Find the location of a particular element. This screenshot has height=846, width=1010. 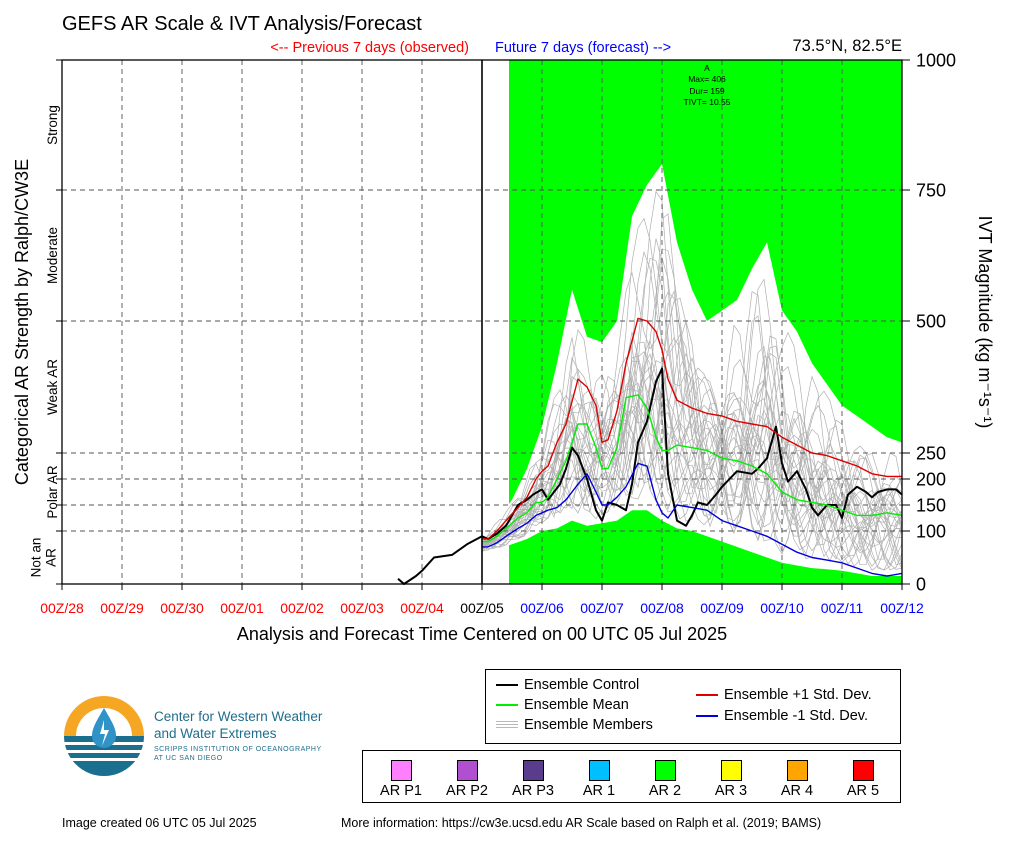

future-days-label: Future 7 days (forecast) --> is located at coordinates (583, 48).